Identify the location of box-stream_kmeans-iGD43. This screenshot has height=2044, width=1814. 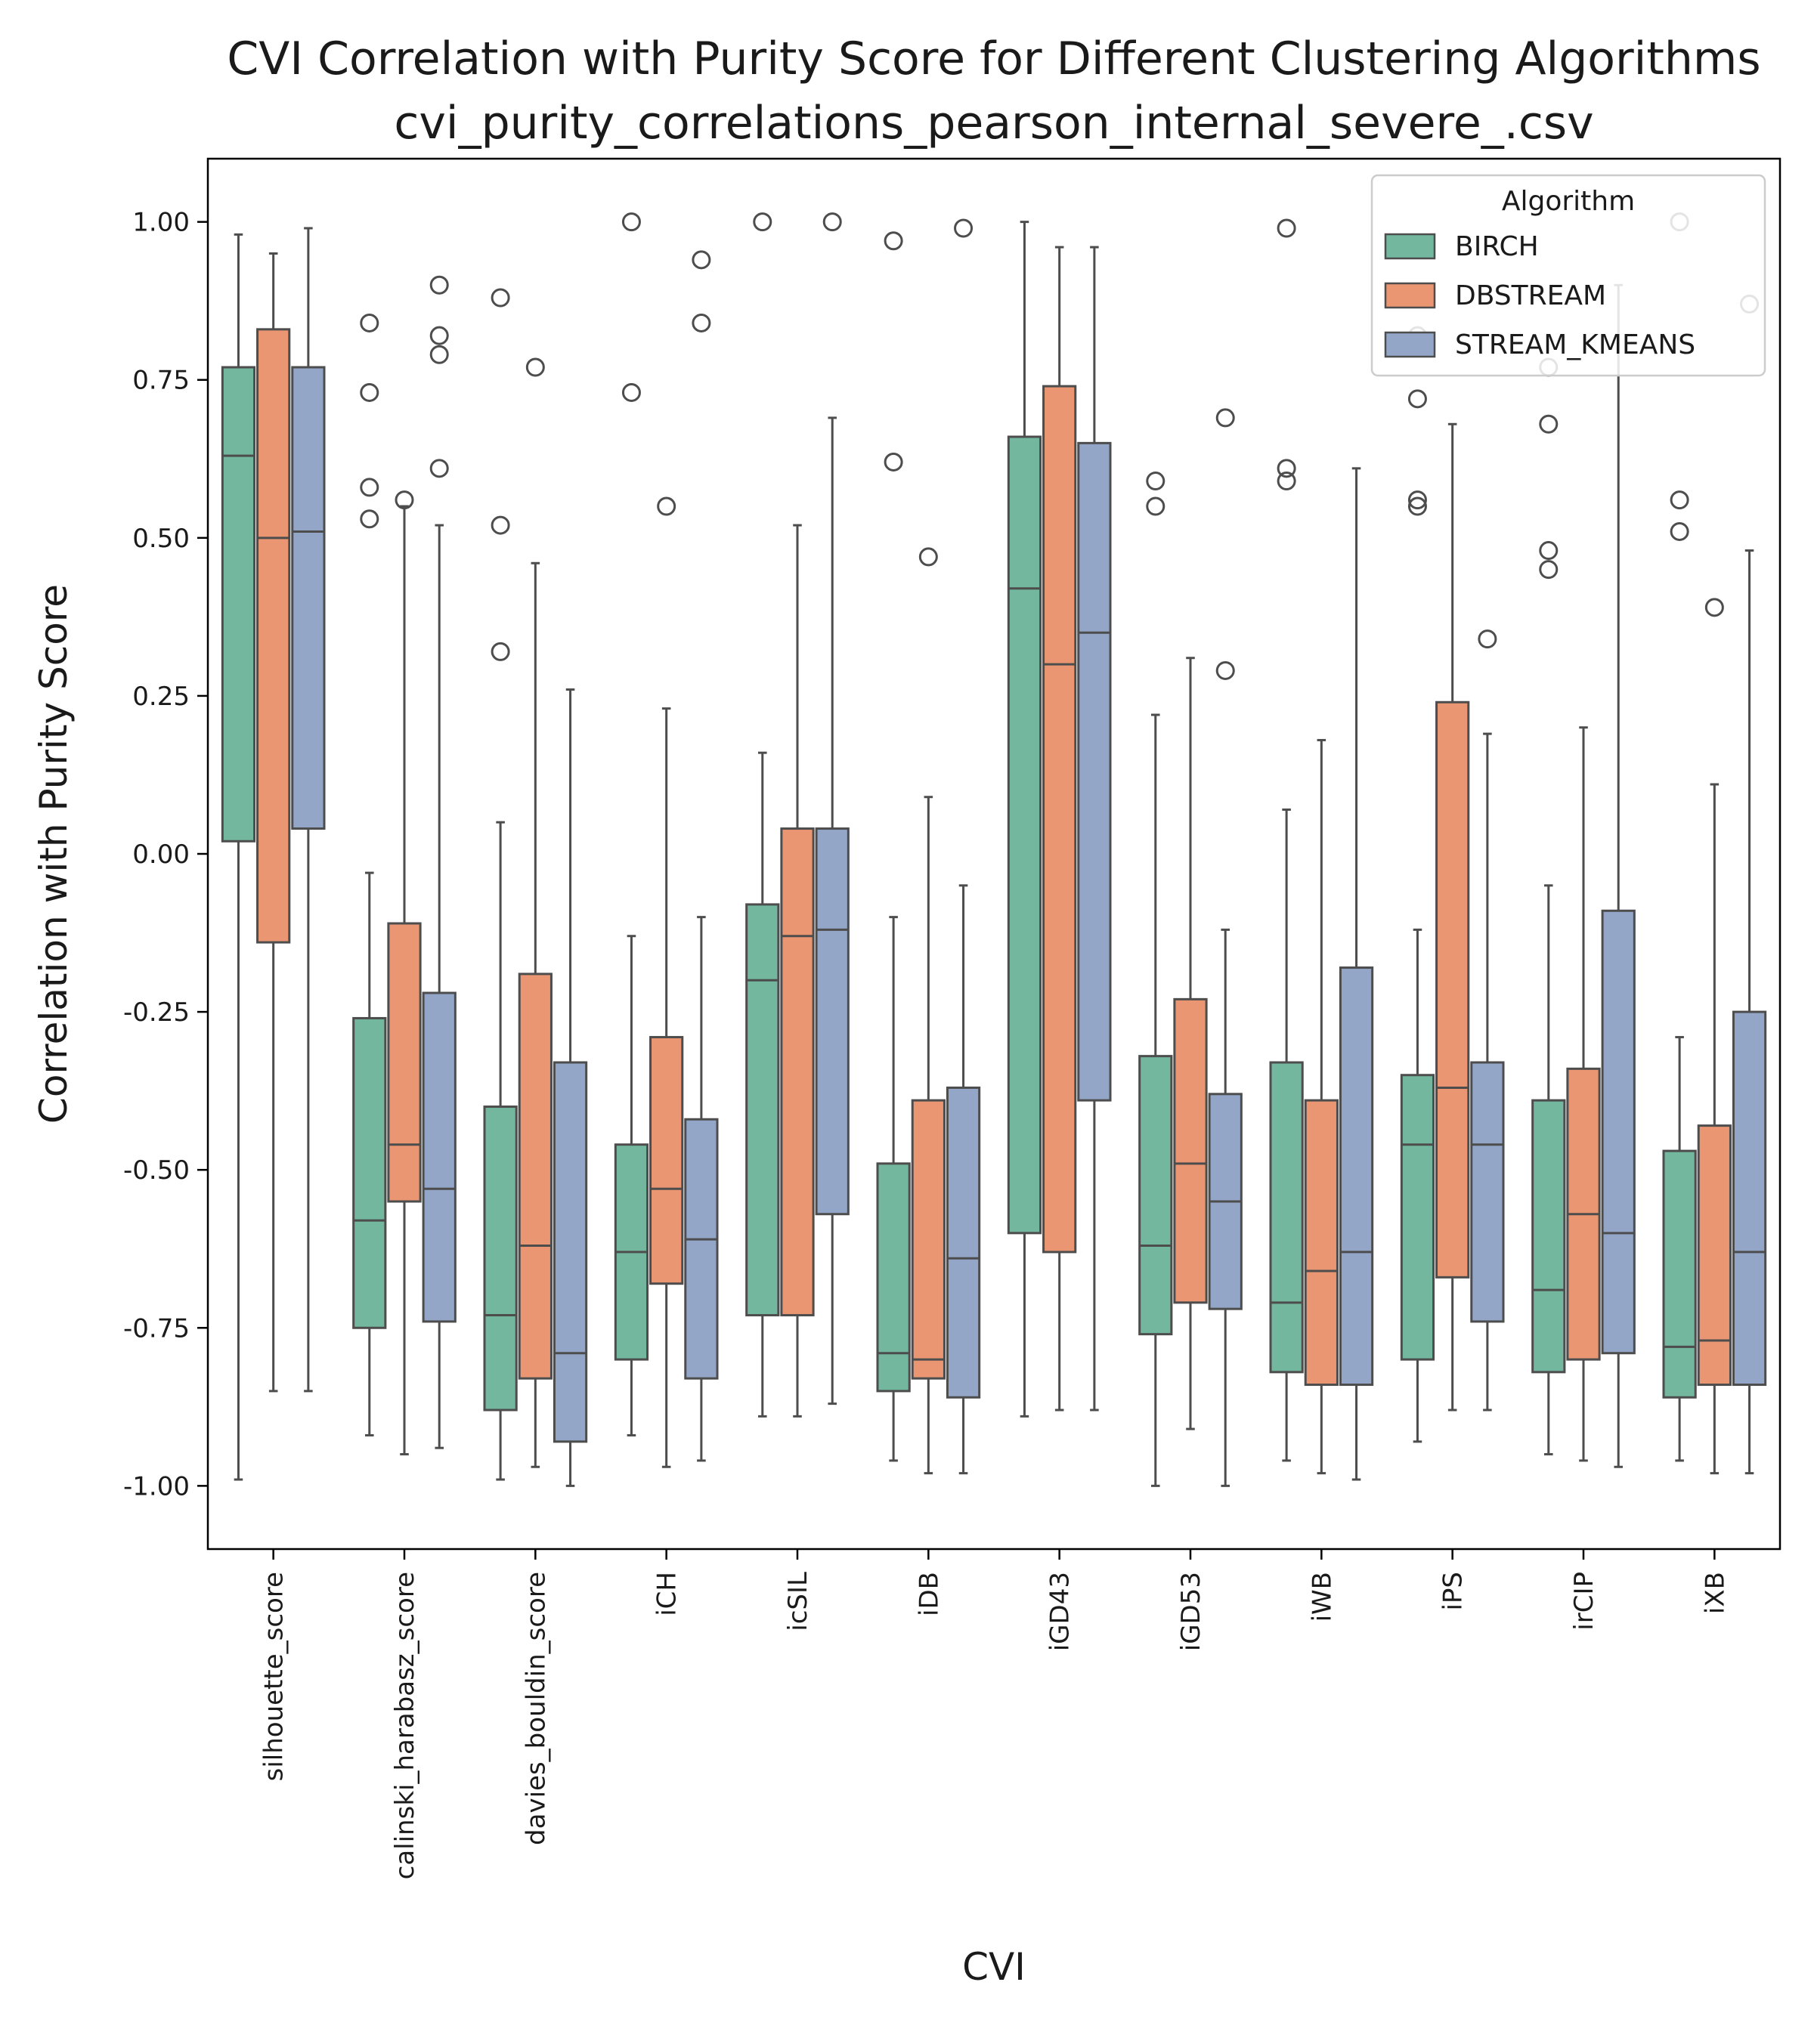
(1094, 829).